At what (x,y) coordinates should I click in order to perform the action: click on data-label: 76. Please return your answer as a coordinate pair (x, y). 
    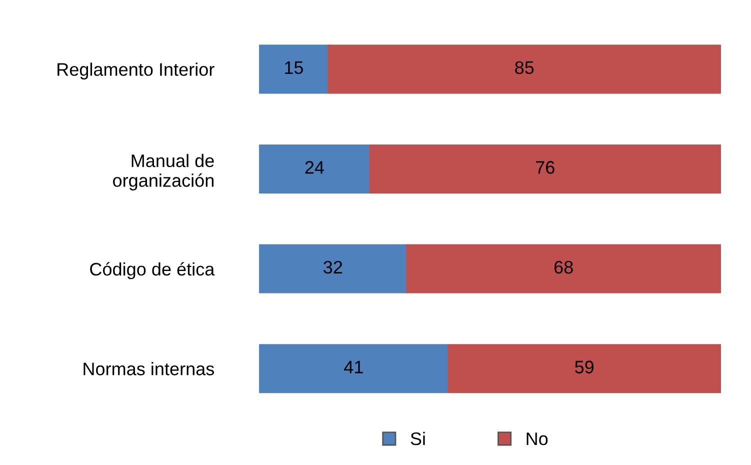
    Looking at the image, I should click on (545, 167).